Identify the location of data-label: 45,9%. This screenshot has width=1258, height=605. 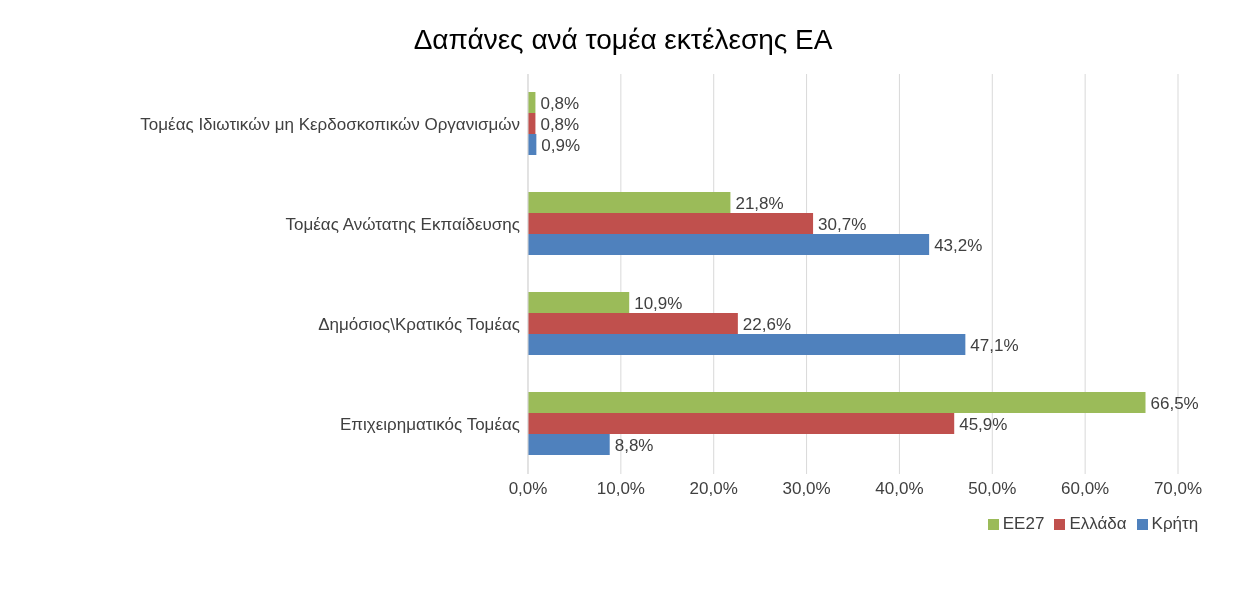
(983, 424).